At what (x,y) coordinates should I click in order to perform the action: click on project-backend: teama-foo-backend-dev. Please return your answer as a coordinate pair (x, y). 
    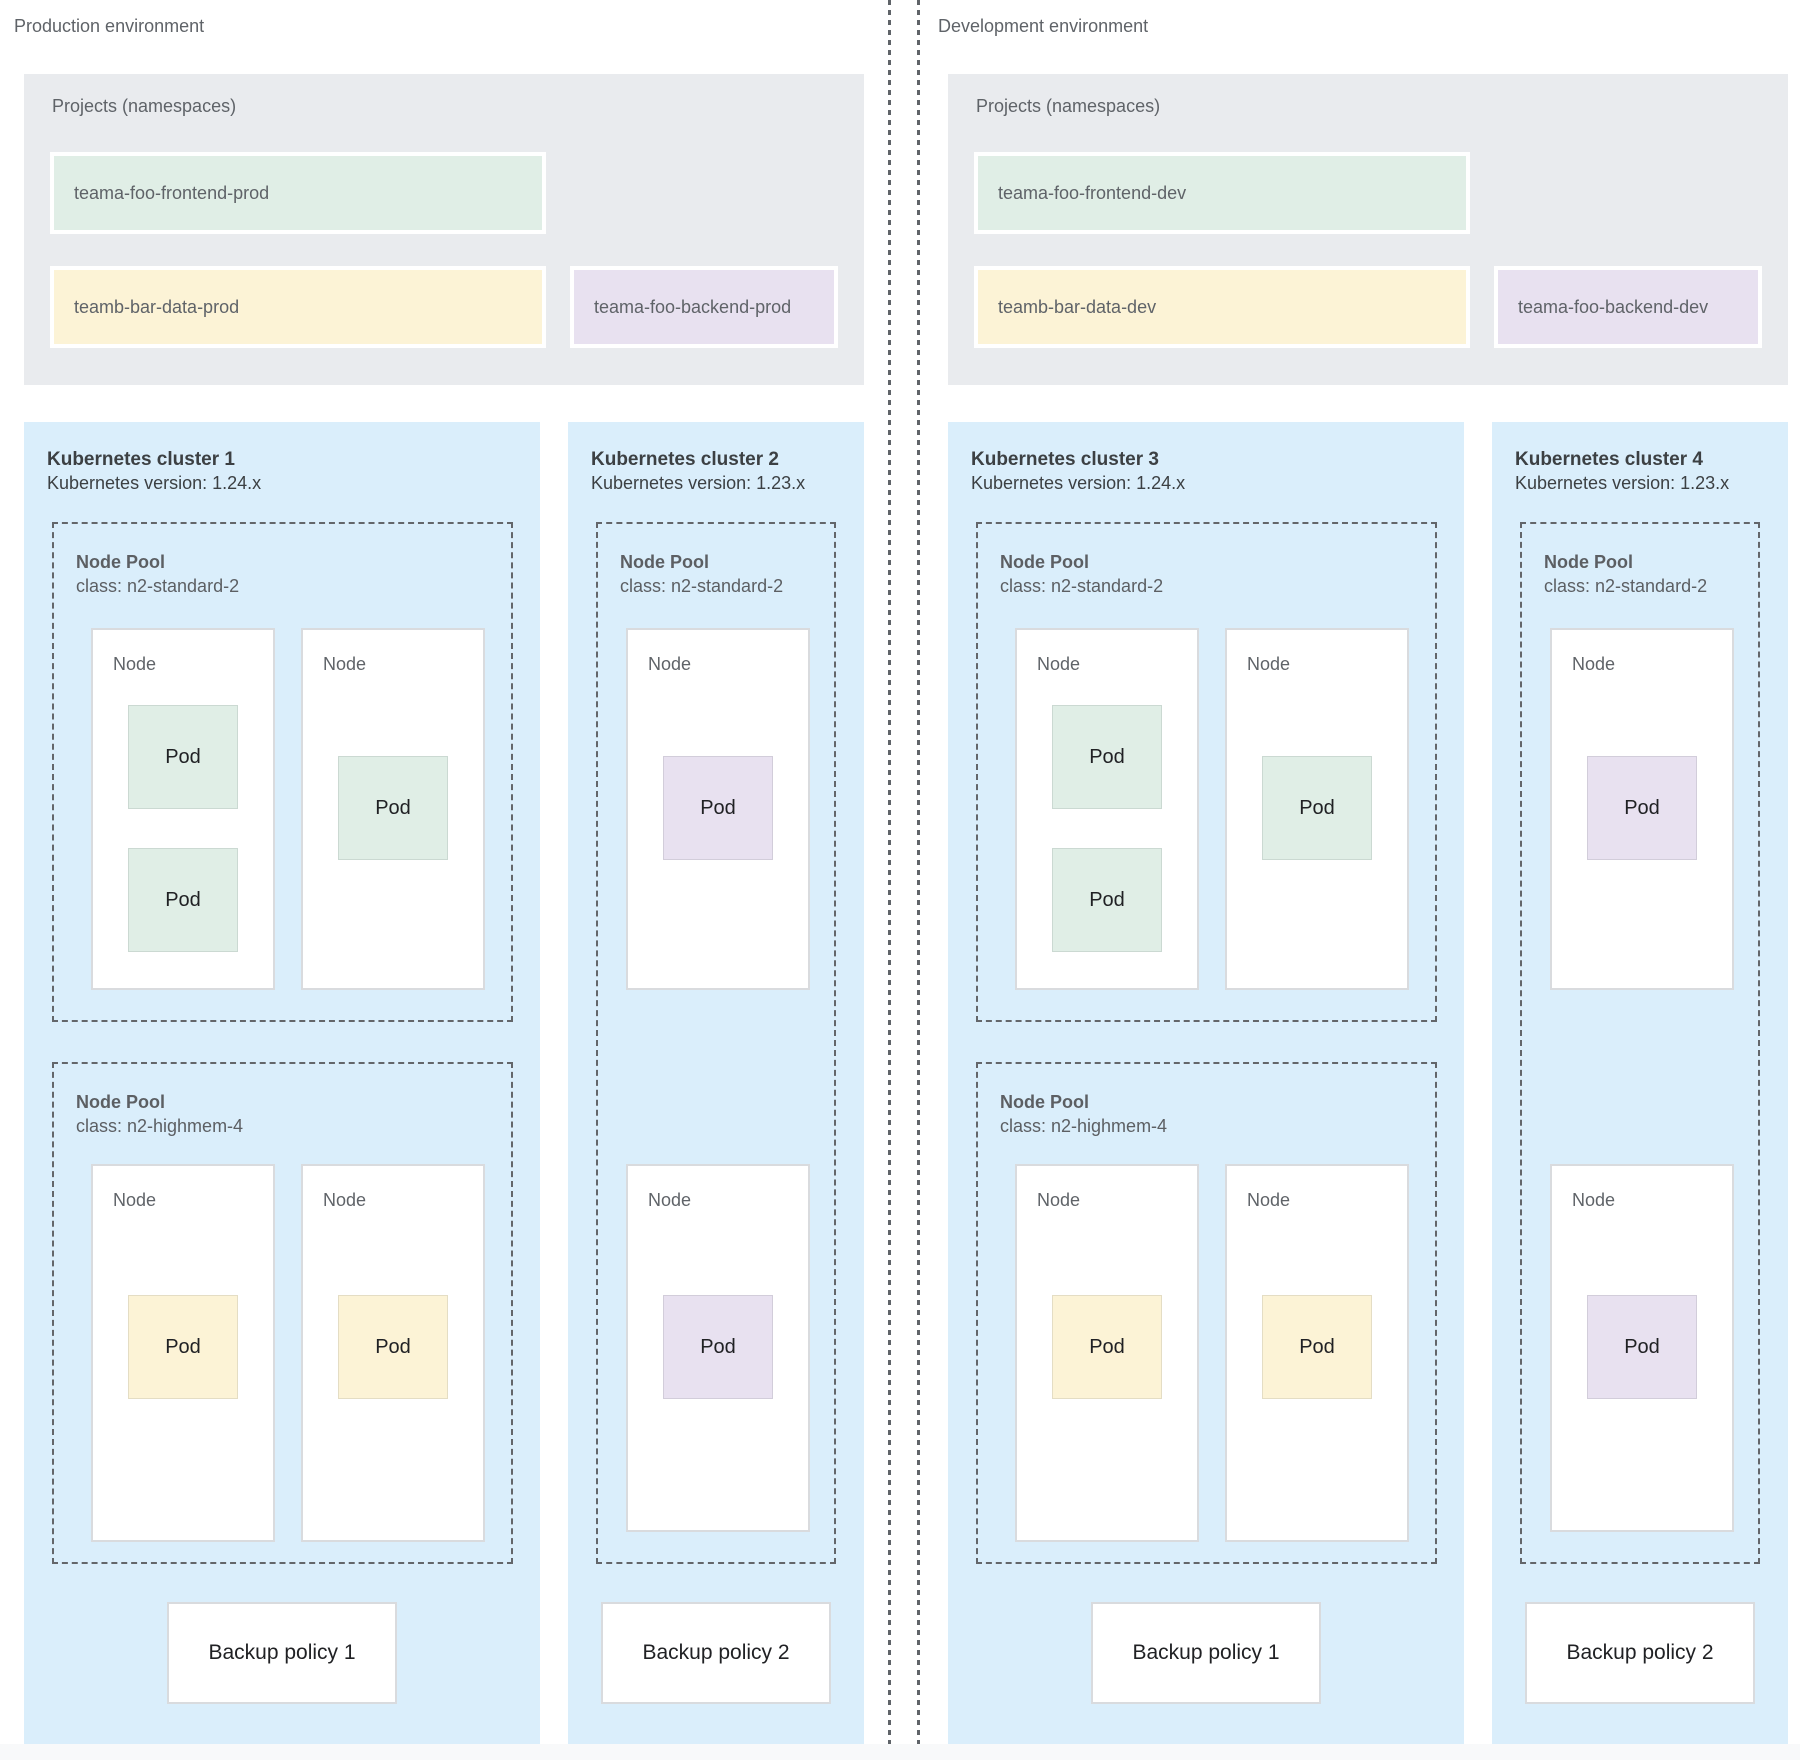
    Looking at the image, I should click on (1628, 307).